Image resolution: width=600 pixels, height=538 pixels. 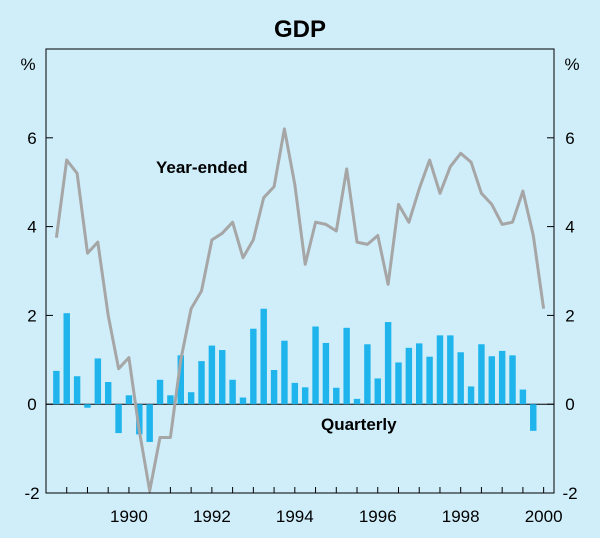 What do you see at coordinates (295, 516) in the screenshot?
I see `x-tick-label: 1994` at bounding box center [295, 516].